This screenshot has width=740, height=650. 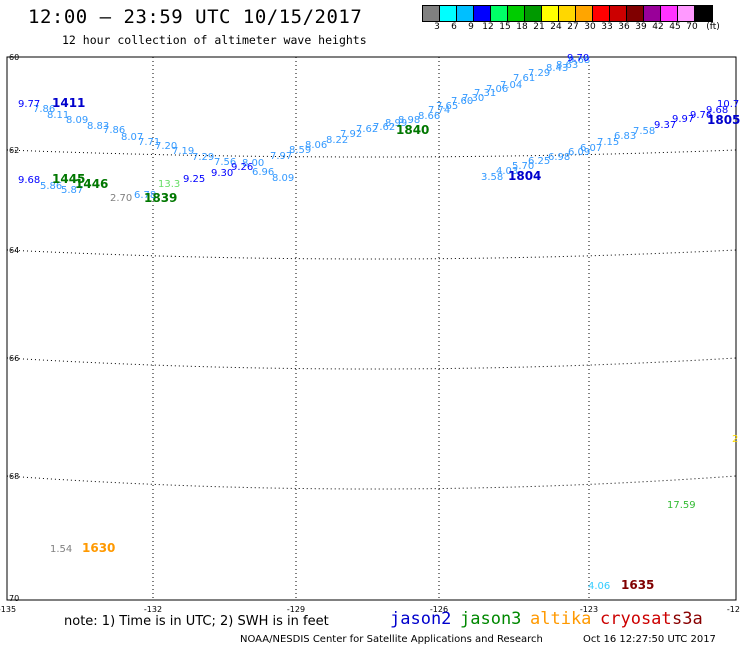 I want to click on wave-height-value: 1.54, so click(x=61, y=549).